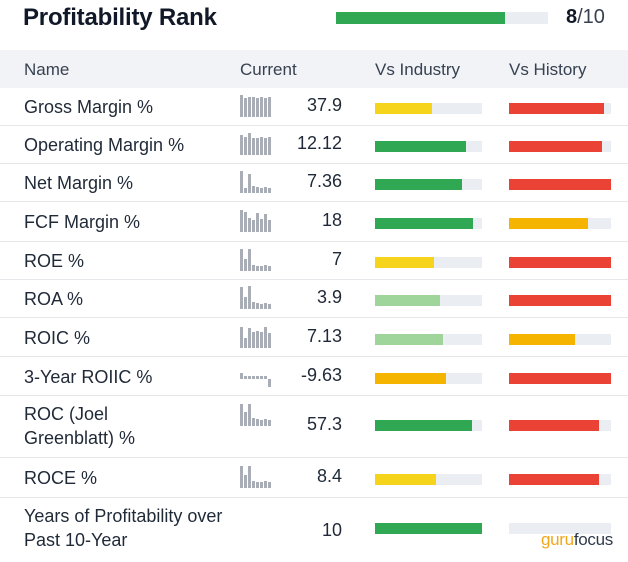  Describe the element at coordinates (420, 18) in the screenshot. I see `rank-progress-fill` at that location.